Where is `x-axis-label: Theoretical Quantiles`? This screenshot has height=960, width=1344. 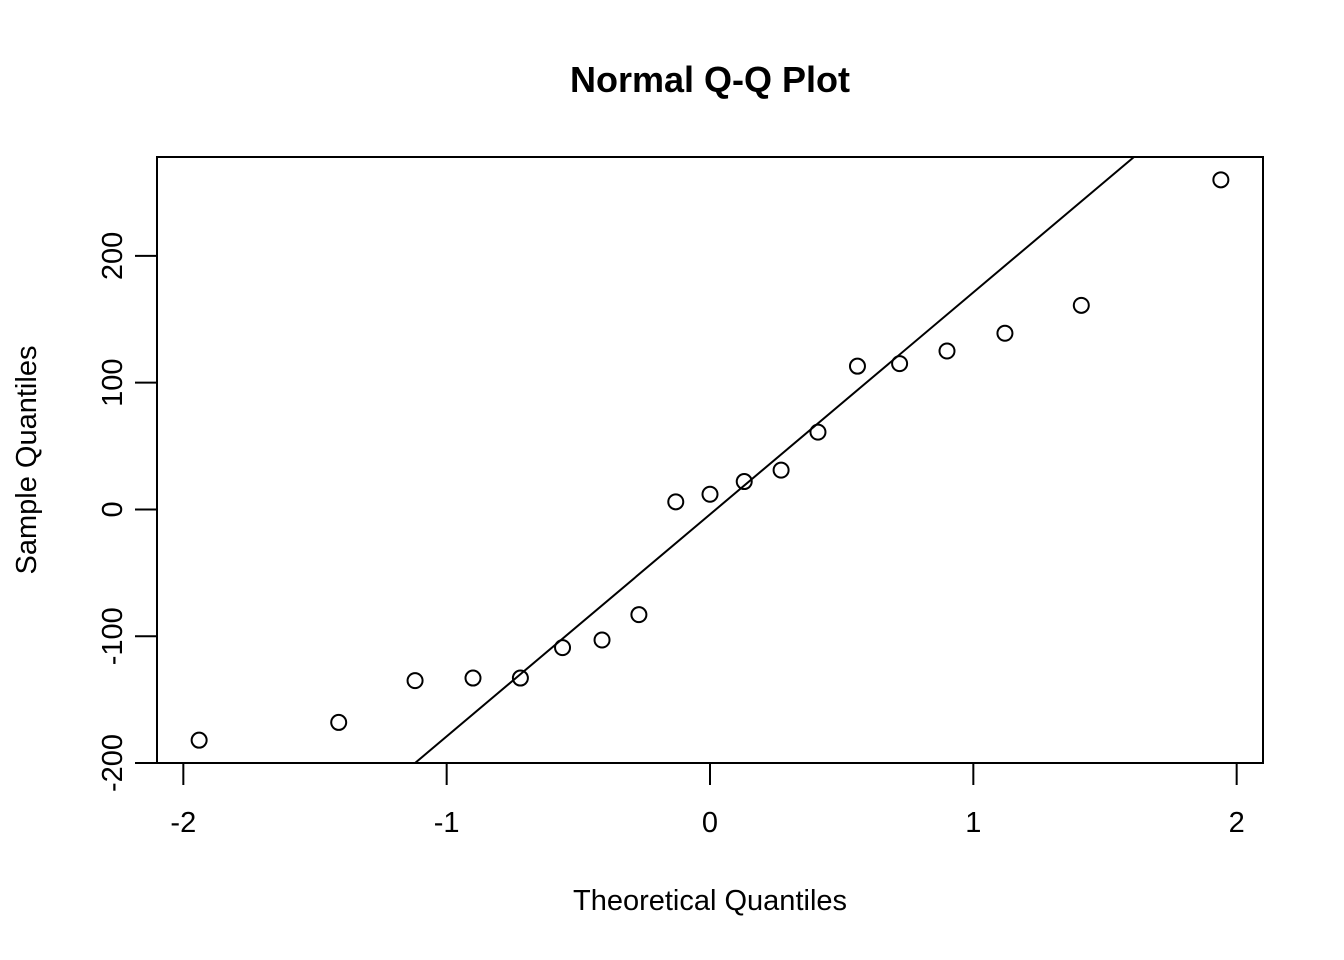 x-axis-label: Theoretical Quantiles is located at coordinates (710, 901).